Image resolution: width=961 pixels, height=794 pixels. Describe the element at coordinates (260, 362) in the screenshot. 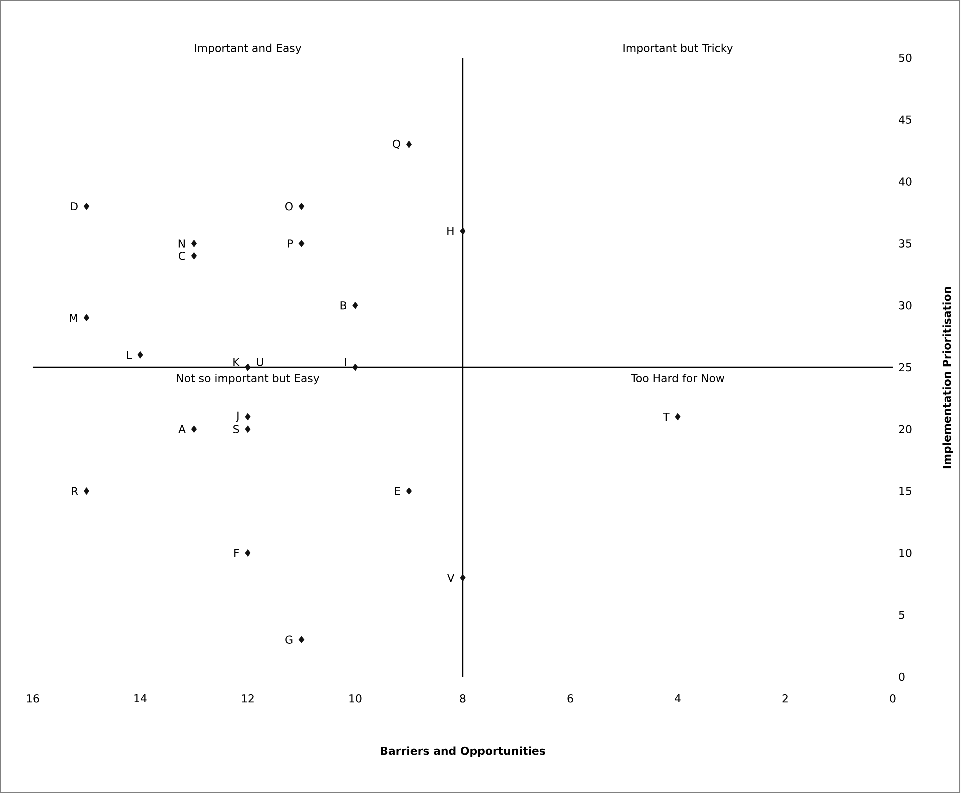

I see `annotation: U` at that location.